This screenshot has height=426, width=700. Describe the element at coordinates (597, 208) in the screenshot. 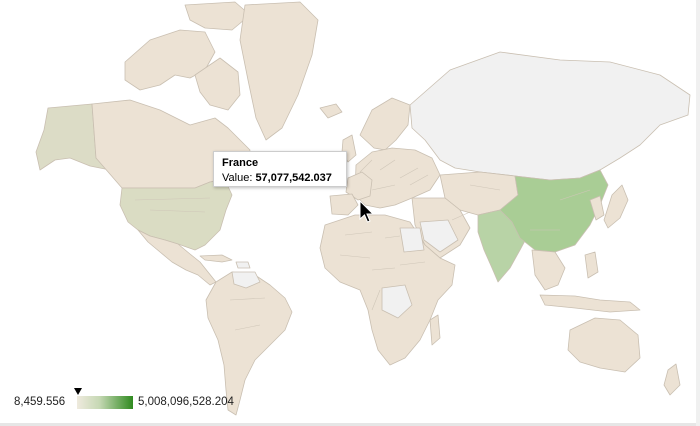

I see `region-korea` at that location.